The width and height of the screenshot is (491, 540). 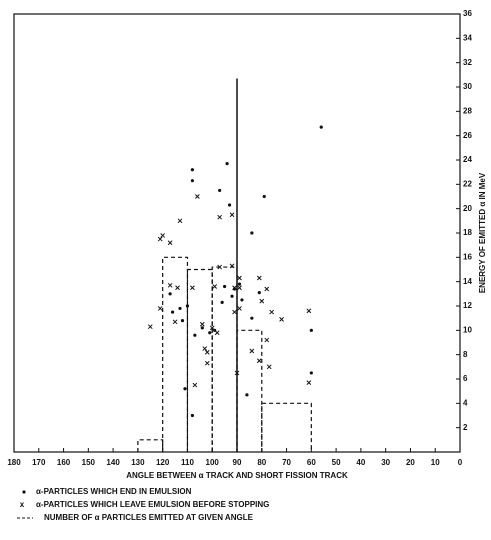 I want to click on y-tick-label: 16, so click(x=467, y=256).